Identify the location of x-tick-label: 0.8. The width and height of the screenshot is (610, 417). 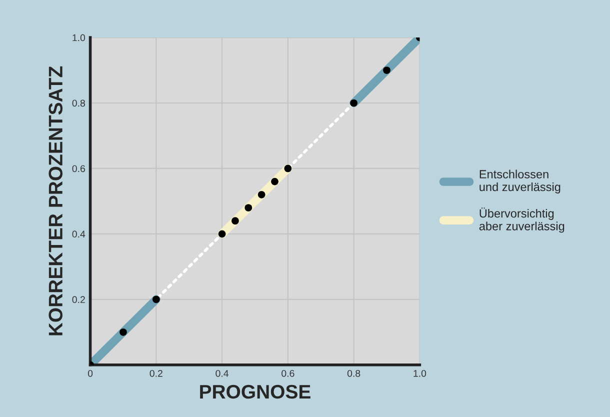
(353, 373).